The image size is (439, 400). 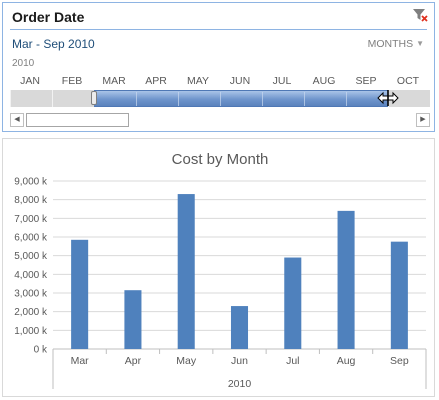 I want to click on chart-title: Cost by Month, so click(x=220, y=159).